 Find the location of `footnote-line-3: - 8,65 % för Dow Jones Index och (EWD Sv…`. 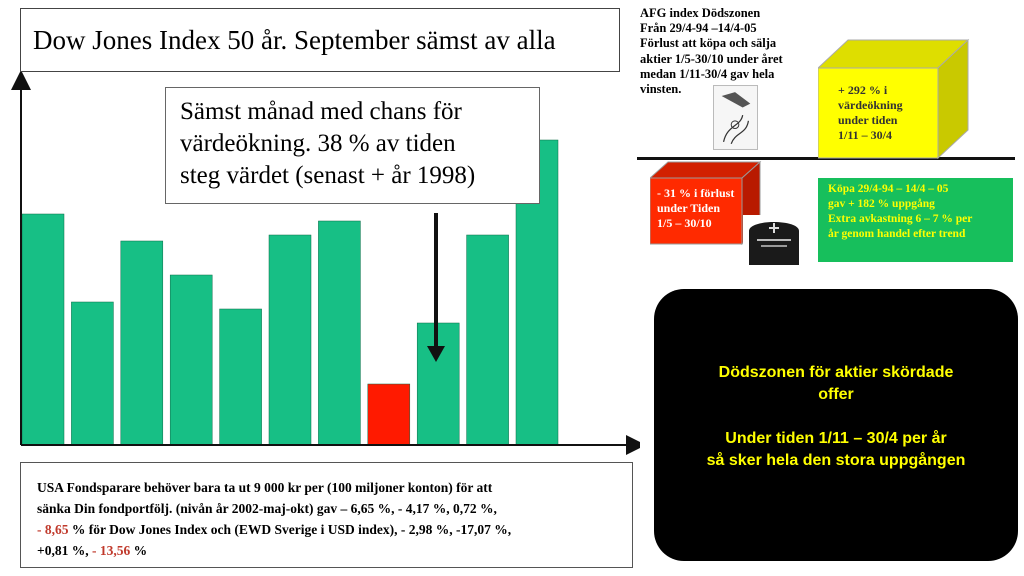

footnote-line-3: - 8,65 % för Dow Jones Index och (EWD Sv… is located at coordinates (334, 529).